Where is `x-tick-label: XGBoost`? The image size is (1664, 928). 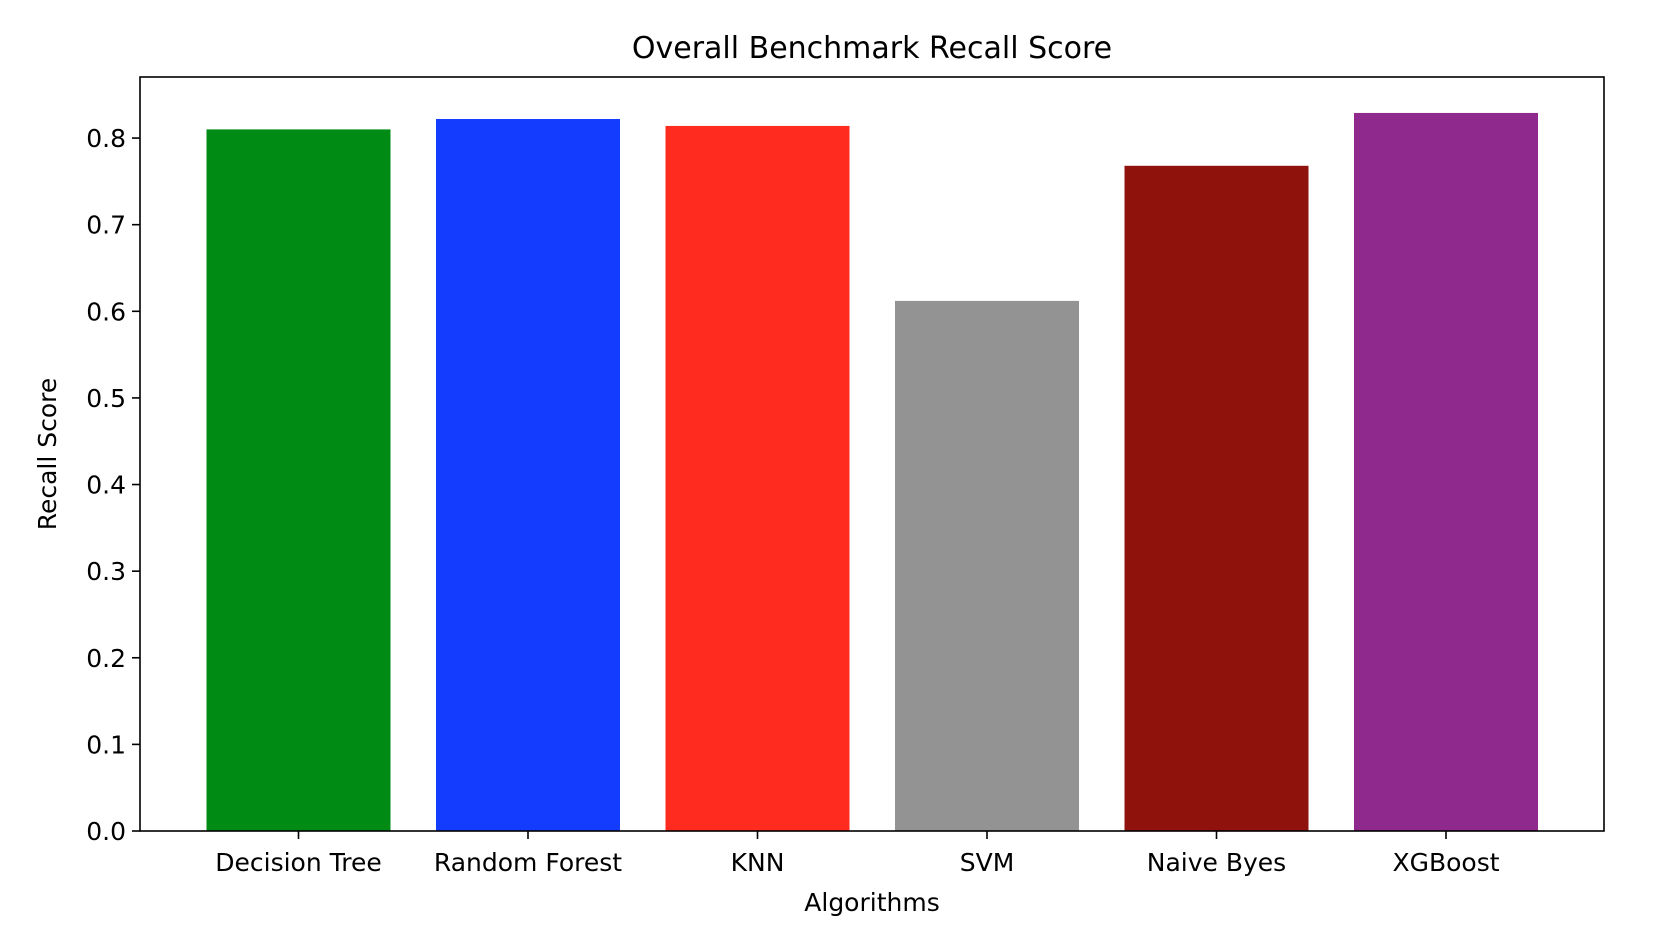
x-tick-label: XGBoost is located at coordinates (1445, 862).